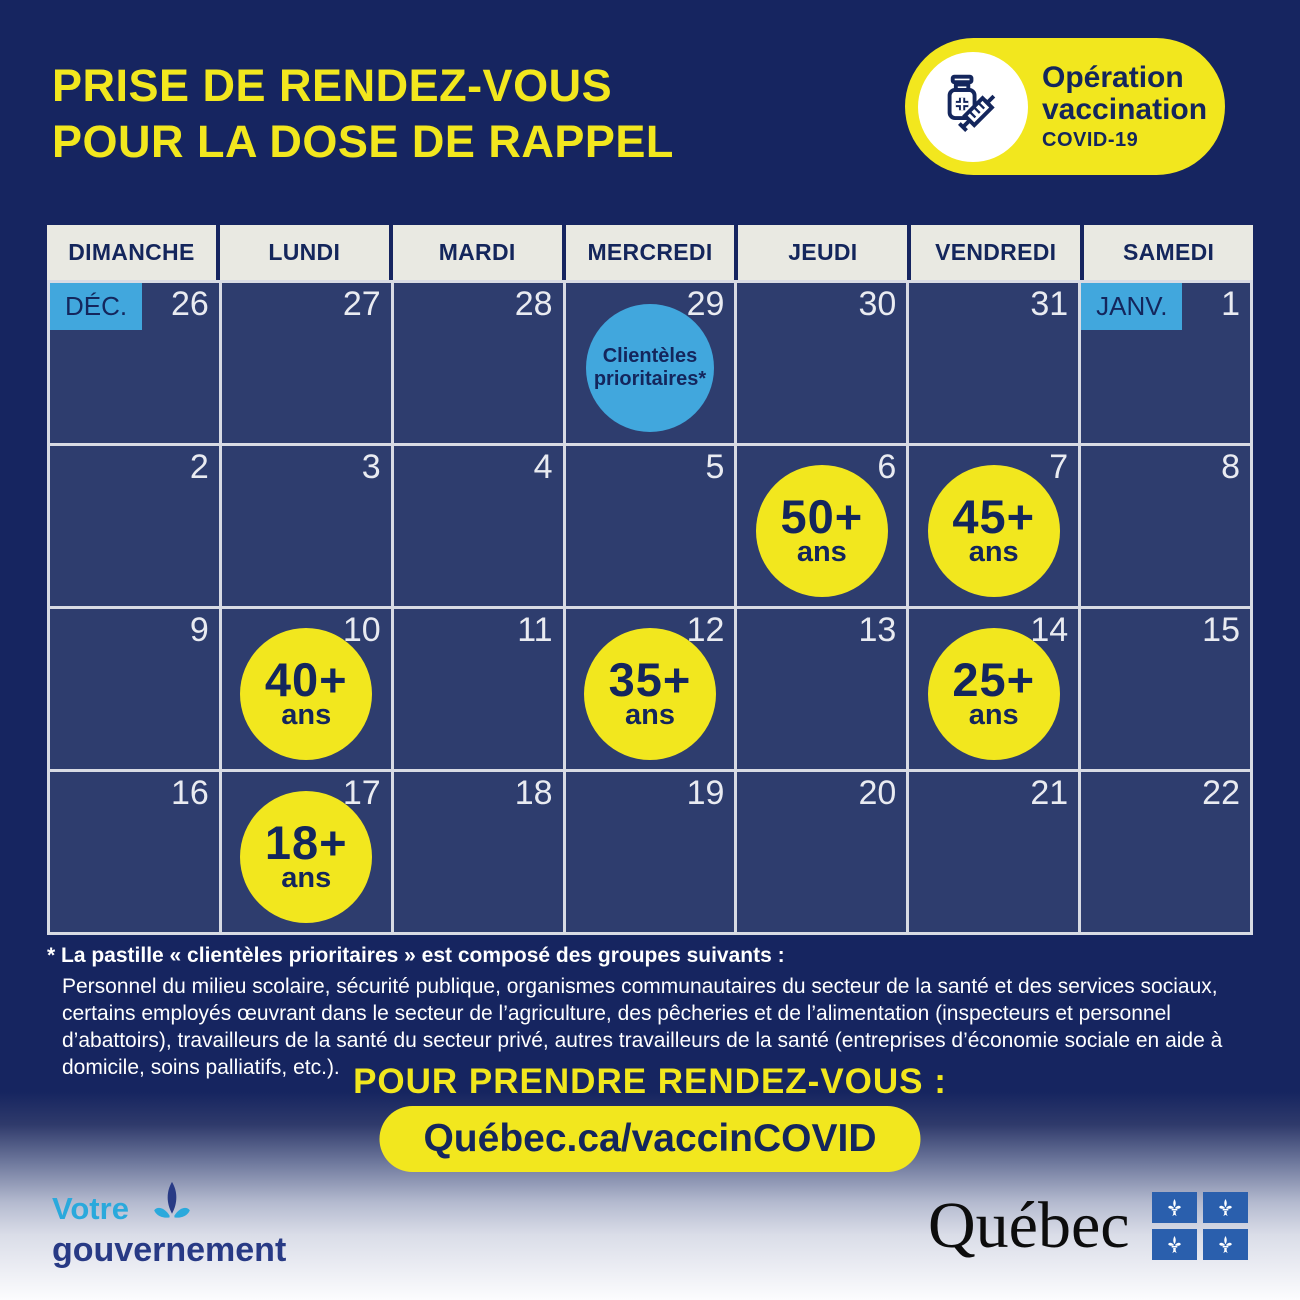 Image resolution: width=1300 pixels, height=1300 pixels. Describe the element at coordinates (650, 1081) in the screenshot. I see `cta-label: POUR PRENDRE RENDEZ-VOUS :` at that location.